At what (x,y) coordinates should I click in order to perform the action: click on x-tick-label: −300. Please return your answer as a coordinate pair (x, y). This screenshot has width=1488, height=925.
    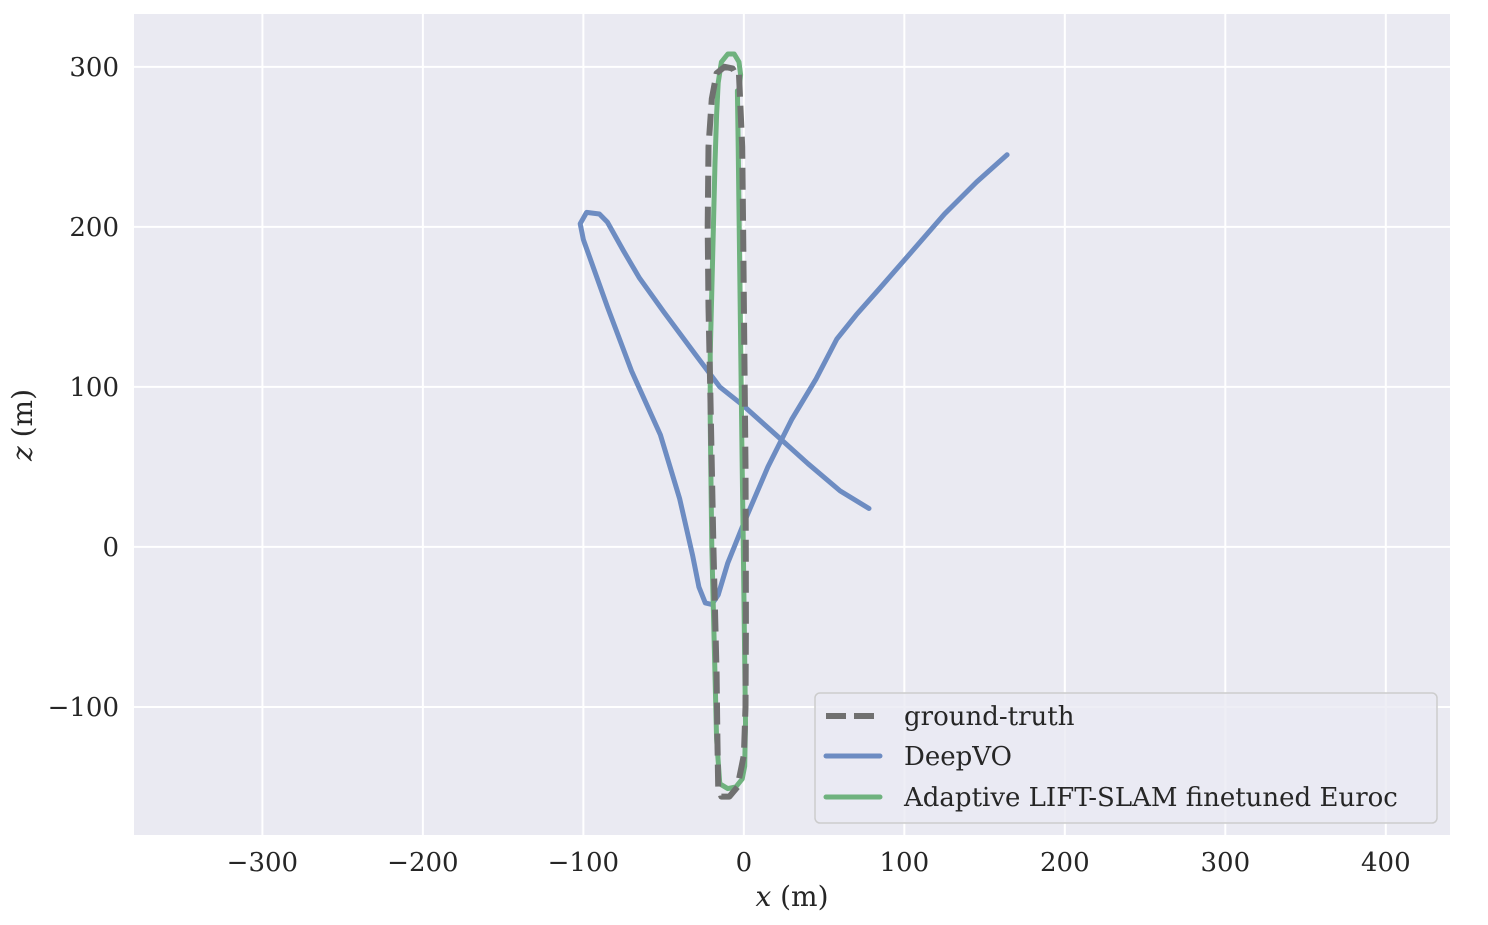
    Looking at the image, I should click on (262, 863).